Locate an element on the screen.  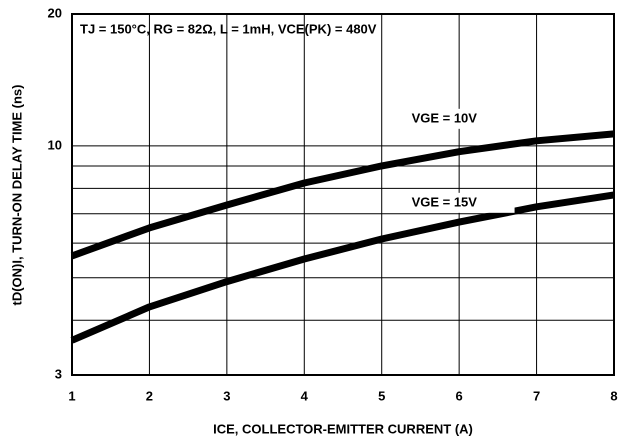
y-tick-label: 20 is located at coordinates (55, 12).